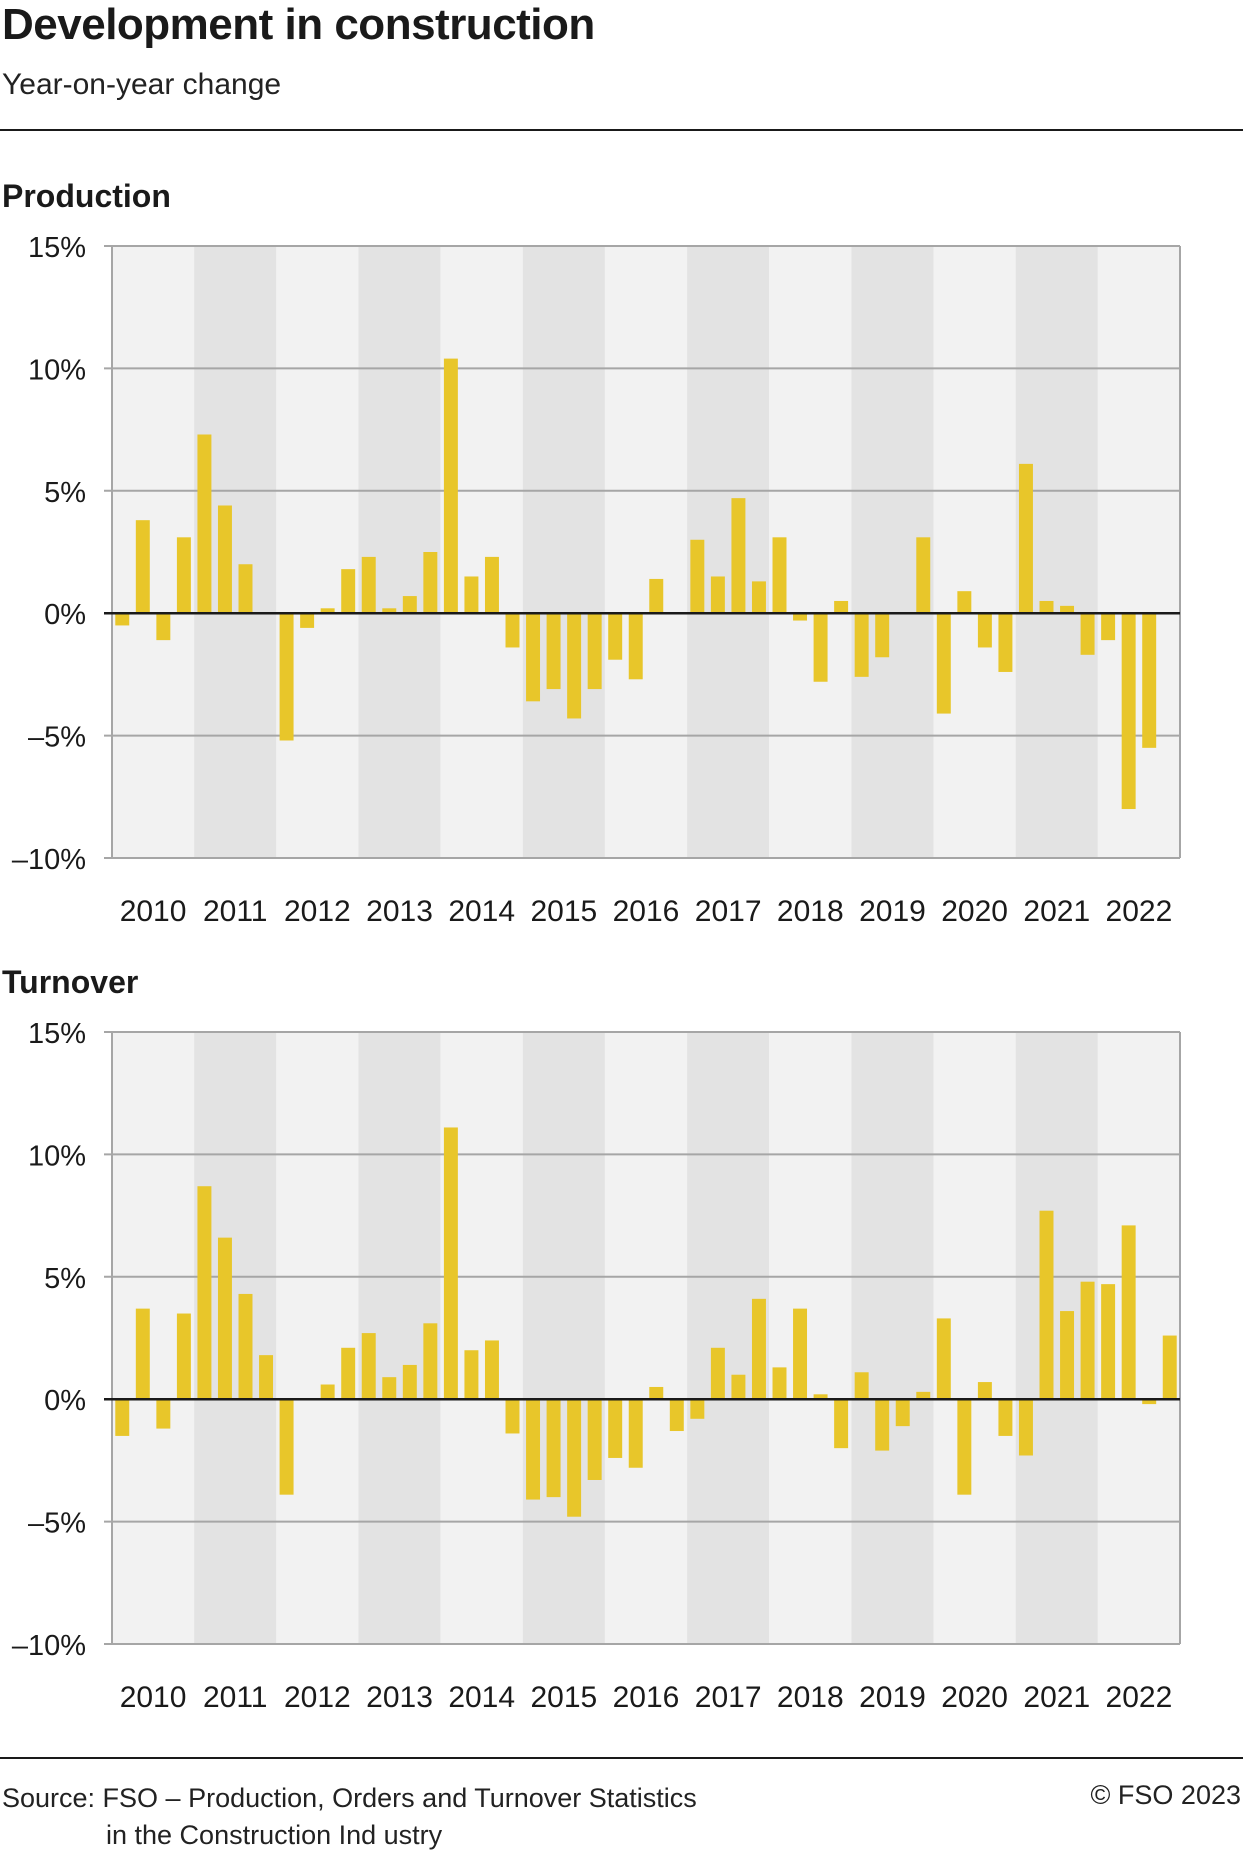 This screenshot has height=1854, width=1243. I want to click on turnover-panel-title: Turnover, so click(70, 982).